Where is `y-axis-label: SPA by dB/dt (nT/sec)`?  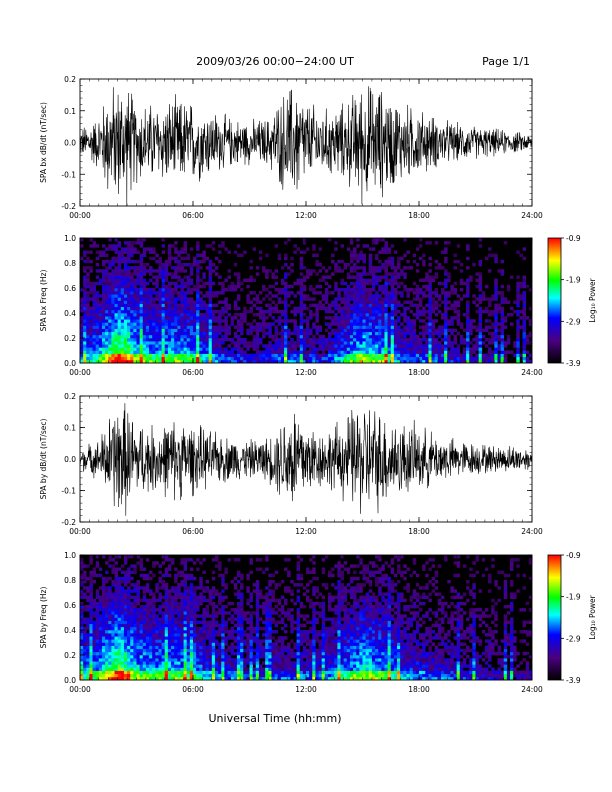 y-axis-label: SPA by dB/dt (nT/sec) is located at coordinates (43, 459).